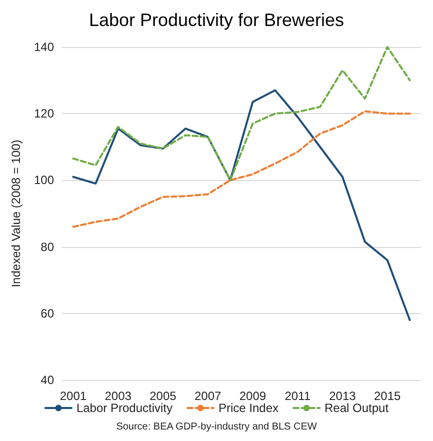  What do you see at coordinates (357, 408) in the screenshot?
I see `legend-label: Real Output` at bounding box center [357, 408].